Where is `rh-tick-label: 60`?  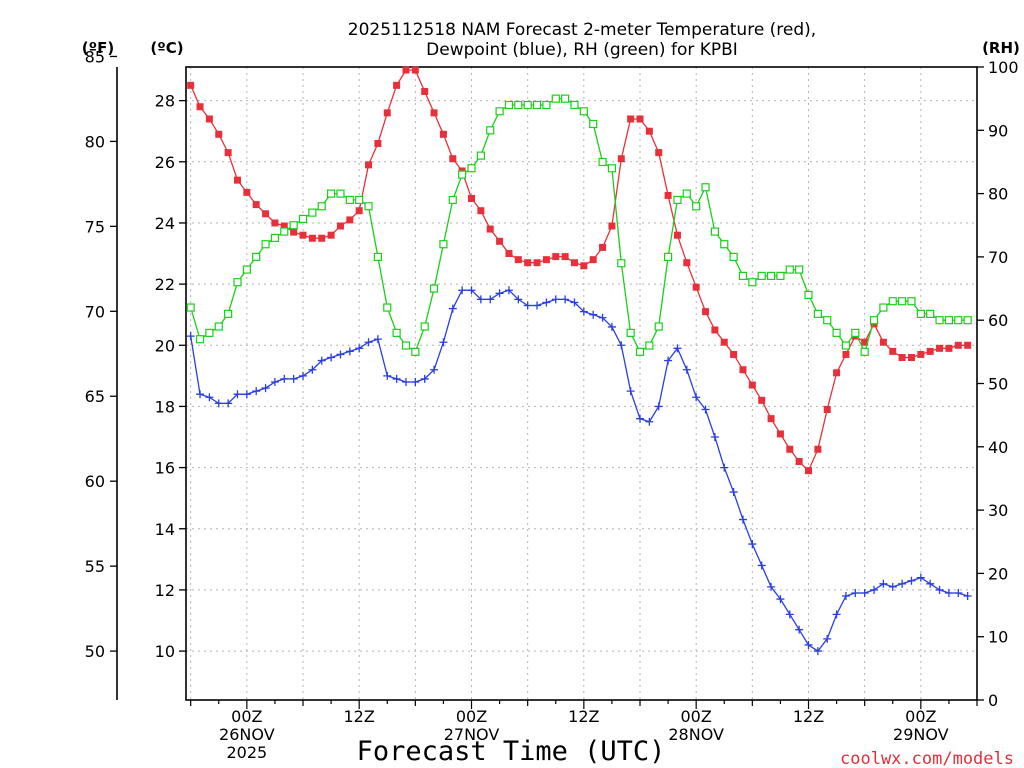
rh-tick-label: 60 is located at coordinates (998, 320).